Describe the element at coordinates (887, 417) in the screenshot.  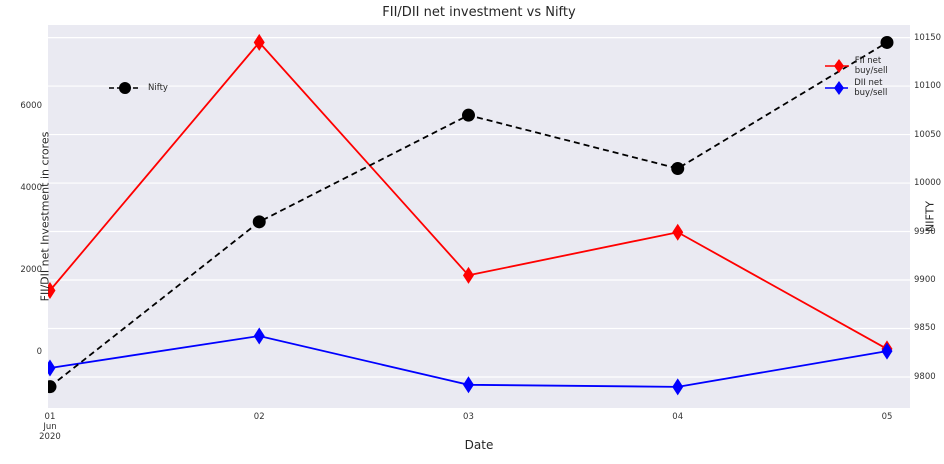
I see `tick-label: 05` at that location.